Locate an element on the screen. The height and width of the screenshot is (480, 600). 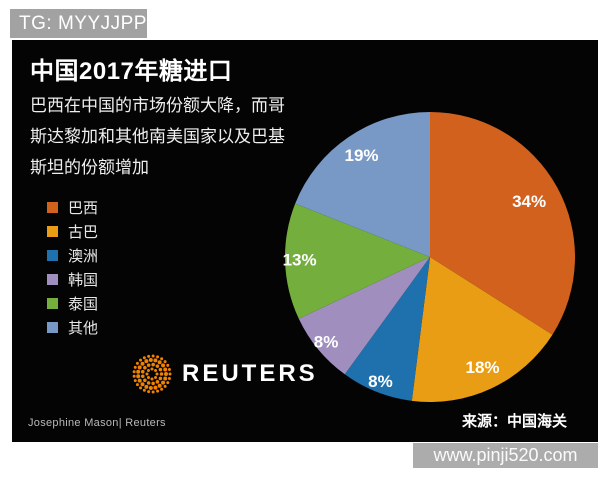
subtitle-line-2: 斯达黎加和其他南美国家以及巴基 is located at coordinates (157, 136).